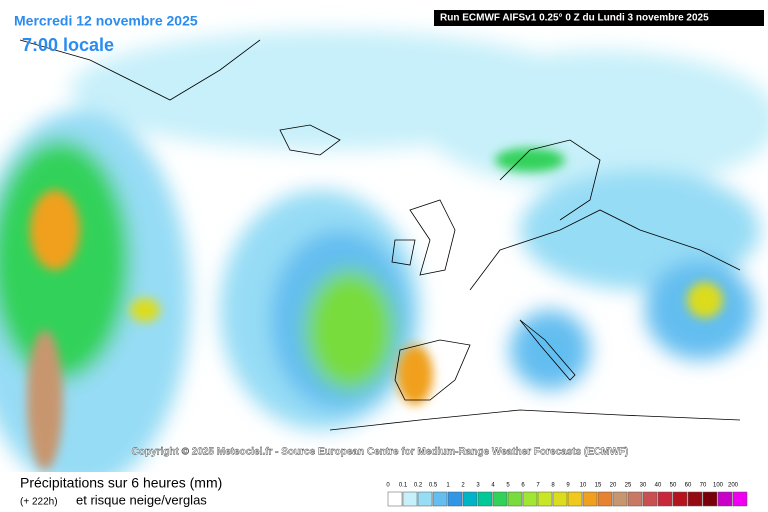 The image size is (768, 512). I want to click on footer-subtitle: et risque neige/verglas, so click(141, 499).